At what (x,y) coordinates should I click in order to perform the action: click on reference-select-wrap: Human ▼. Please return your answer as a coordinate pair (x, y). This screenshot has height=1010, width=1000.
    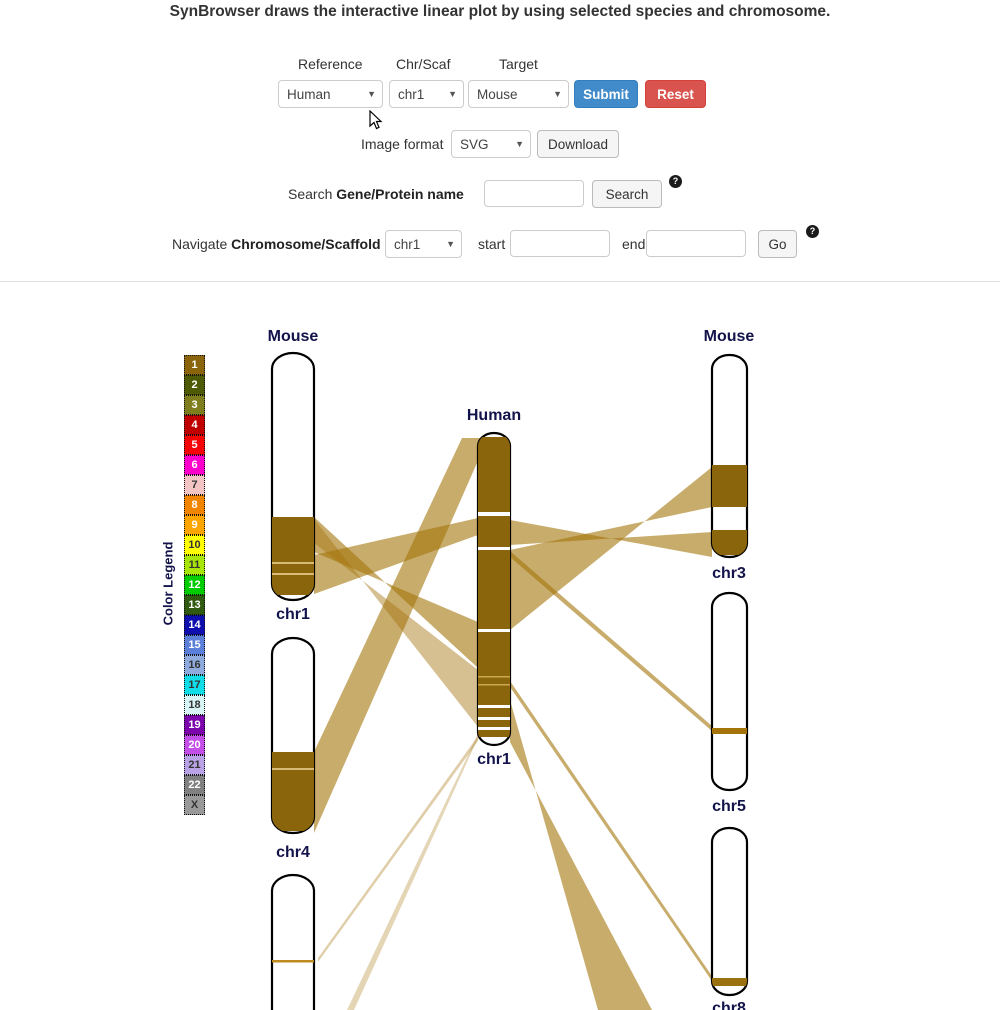
    Looking at the image, I should click on (330, 94).